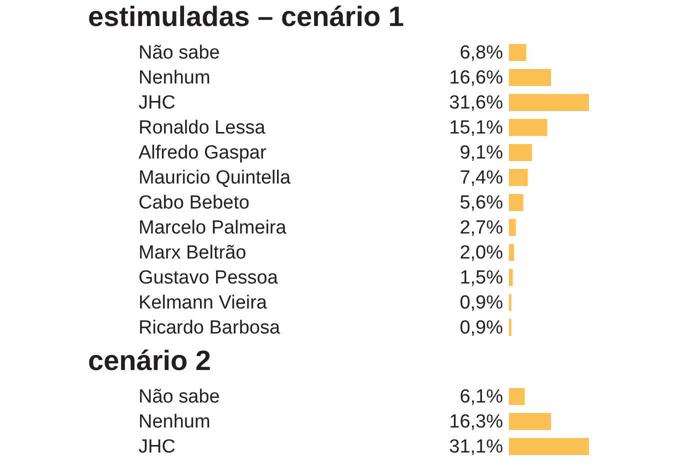  What do you see at coordinates (476, 78) in the screenshot?
I see `data-label: 16,6%` at bounding box center [476, 78].